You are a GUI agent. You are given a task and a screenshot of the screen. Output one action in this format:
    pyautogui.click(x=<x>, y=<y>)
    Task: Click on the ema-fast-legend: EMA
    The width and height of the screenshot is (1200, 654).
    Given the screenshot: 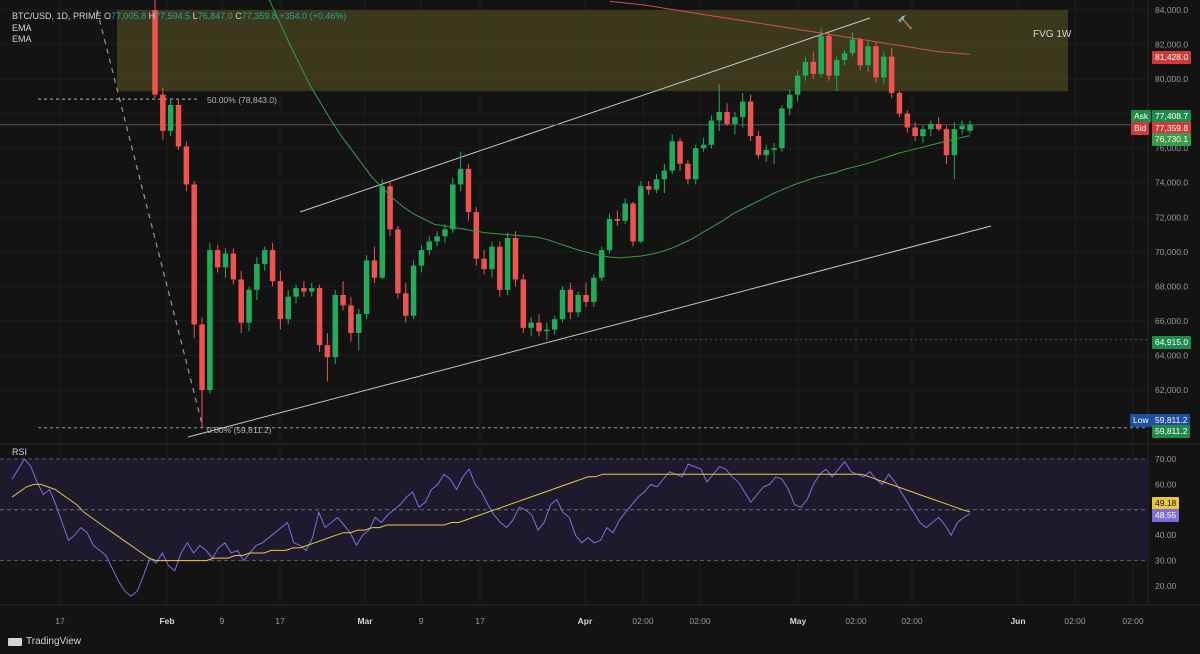 What is the action you would take?
    pyautogui.click(x=22, y=28)
    